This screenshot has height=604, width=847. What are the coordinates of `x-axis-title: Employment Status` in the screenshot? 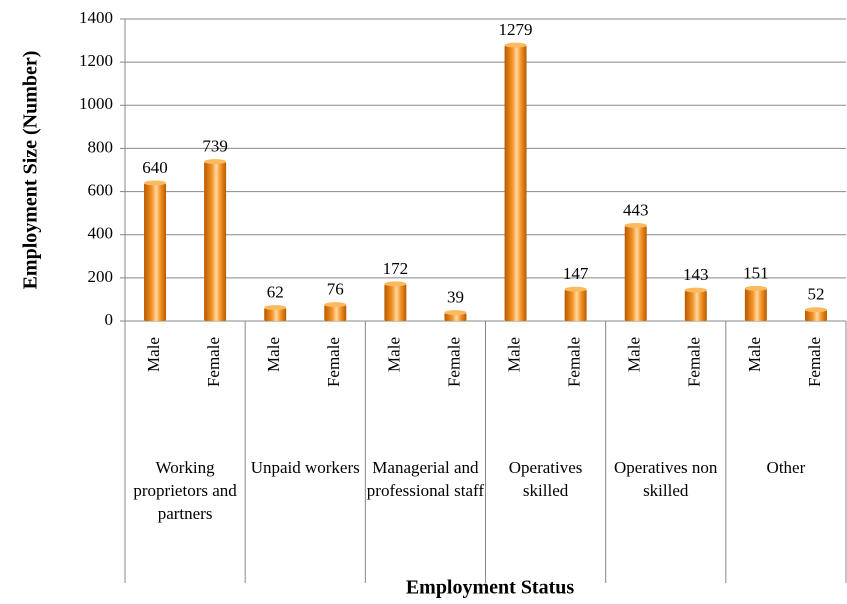 It's located at (490, 588).